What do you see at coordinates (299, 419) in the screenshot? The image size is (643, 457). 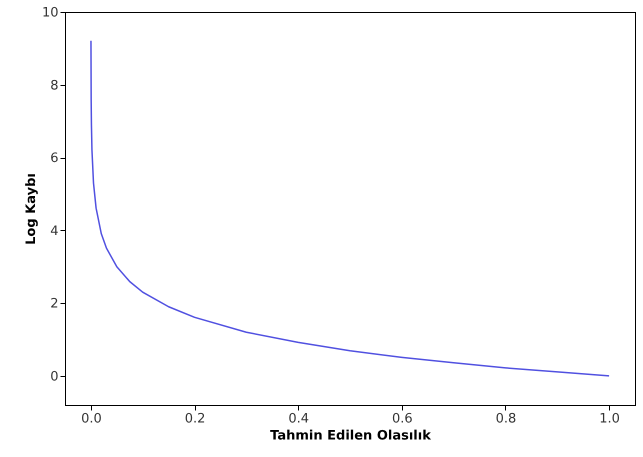 I see `x-tick-label: 0.4` at bounding box center [299, 419].